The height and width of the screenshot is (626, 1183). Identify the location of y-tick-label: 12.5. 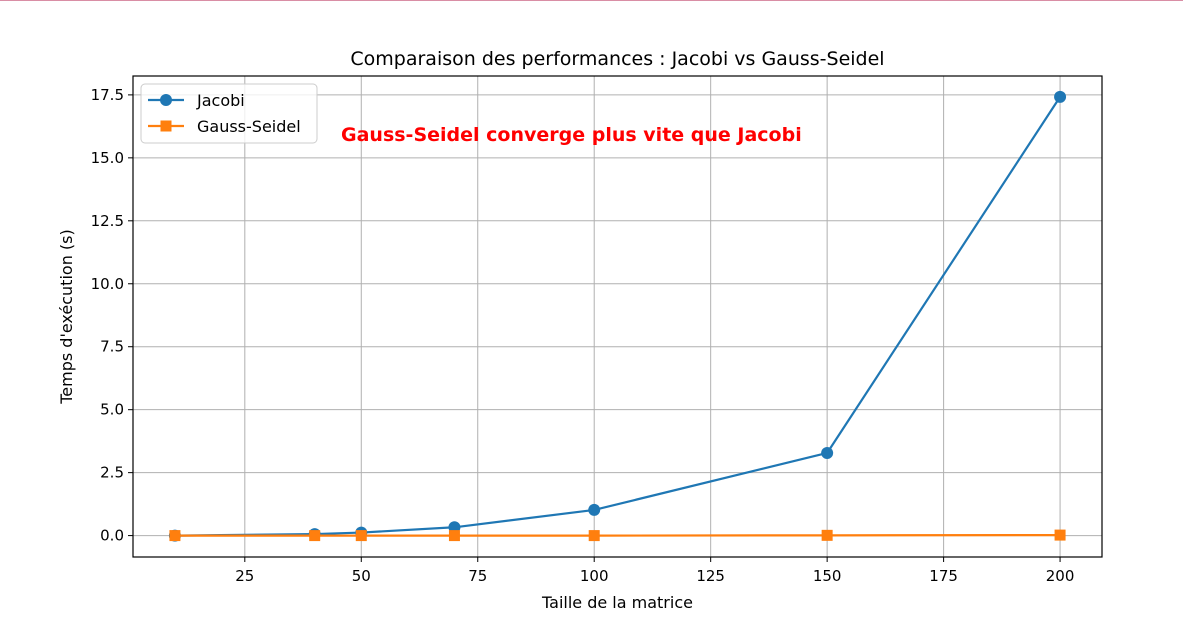
(107, 221).